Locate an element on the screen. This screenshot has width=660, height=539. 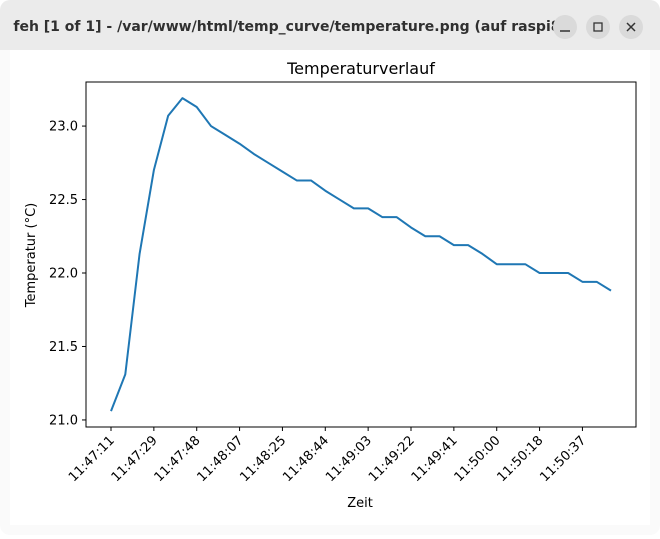
chart-title: Temperaturverlauf is located at coordinates (360, 68).